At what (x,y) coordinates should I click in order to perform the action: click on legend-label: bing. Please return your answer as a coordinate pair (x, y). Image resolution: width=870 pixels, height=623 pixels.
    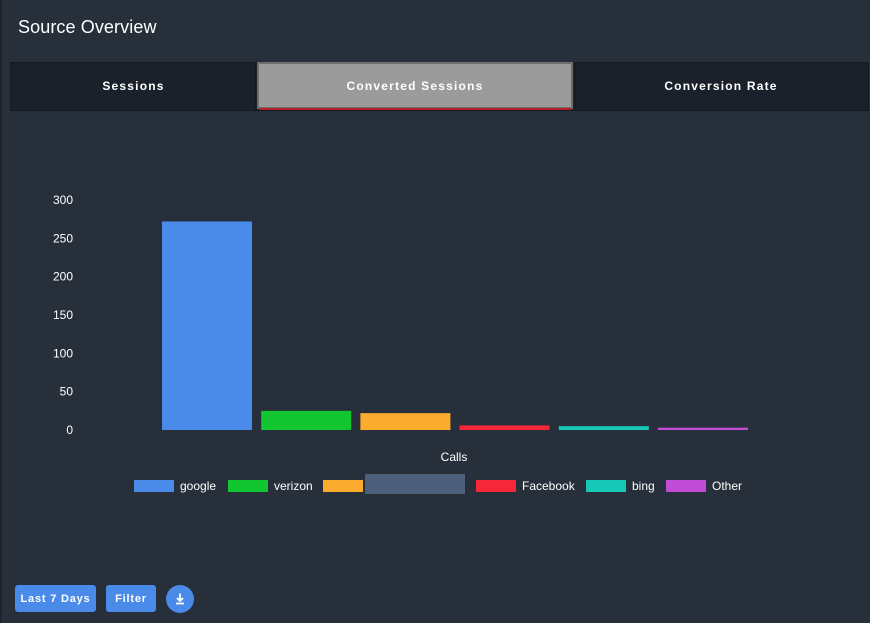
    Looking at the image, I should click on (643, 486).